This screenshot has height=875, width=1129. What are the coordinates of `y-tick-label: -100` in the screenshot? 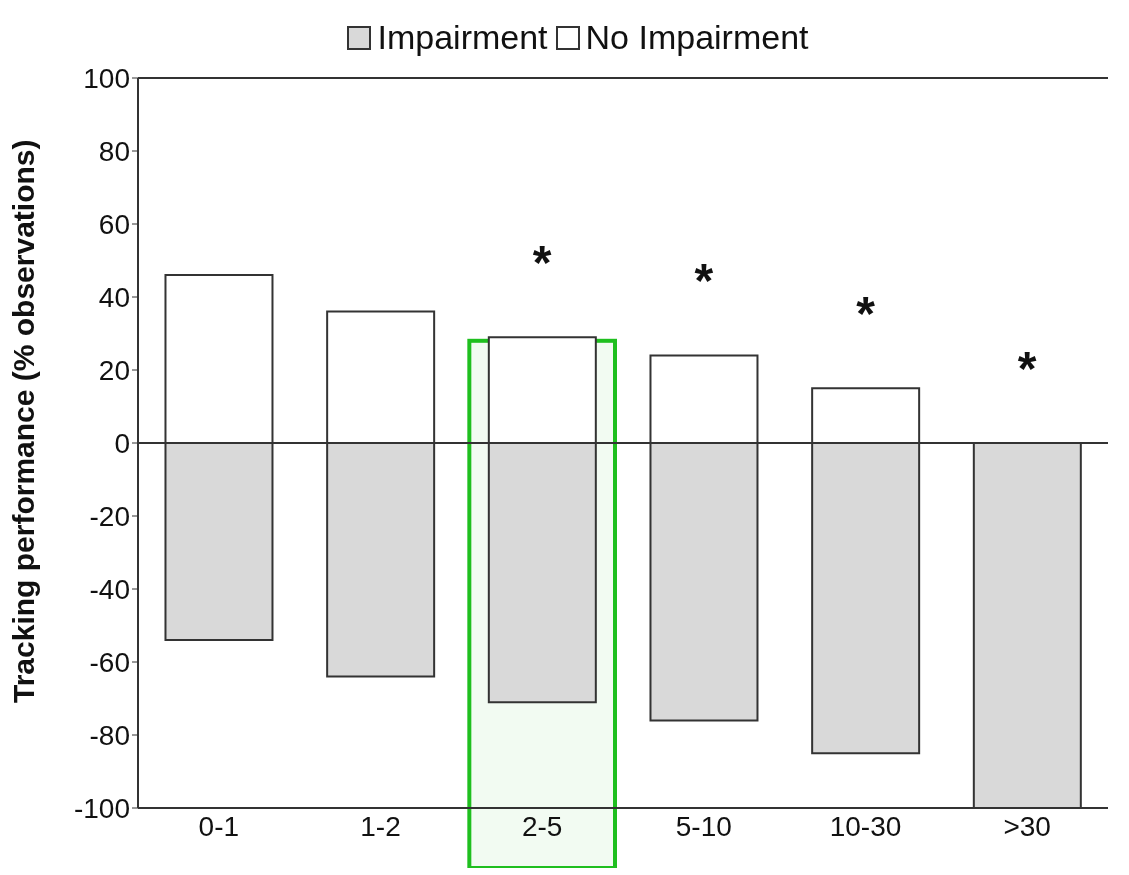 It's located at (101, 808).